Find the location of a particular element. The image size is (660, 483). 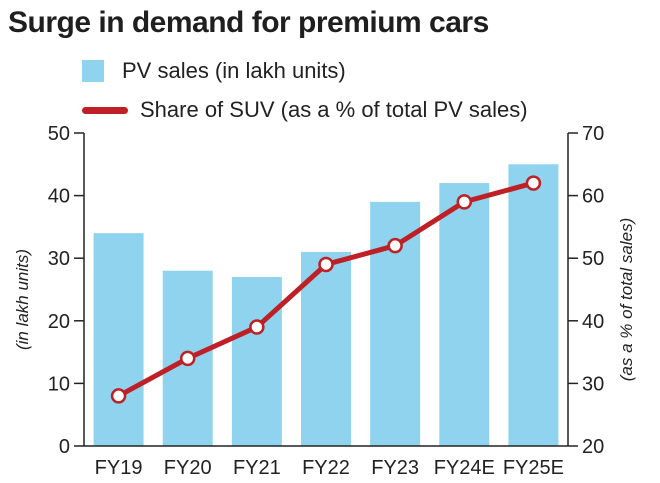

chart-title: Surge in demand for premium cars is located at coordinates (248, 22).